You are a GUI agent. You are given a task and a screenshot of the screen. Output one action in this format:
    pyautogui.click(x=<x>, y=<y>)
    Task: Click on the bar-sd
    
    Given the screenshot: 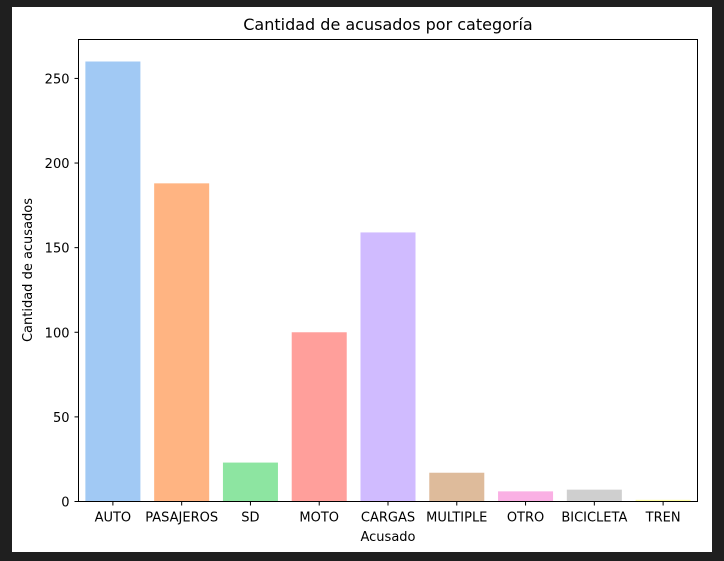 What is the action you would take?
    pyautogui.click(x=250, y=482)
    